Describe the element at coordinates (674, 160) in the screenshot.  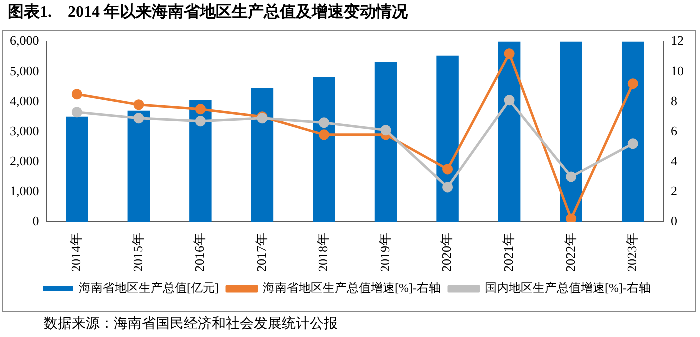
I see `y2-tick-label: 4` at that location.